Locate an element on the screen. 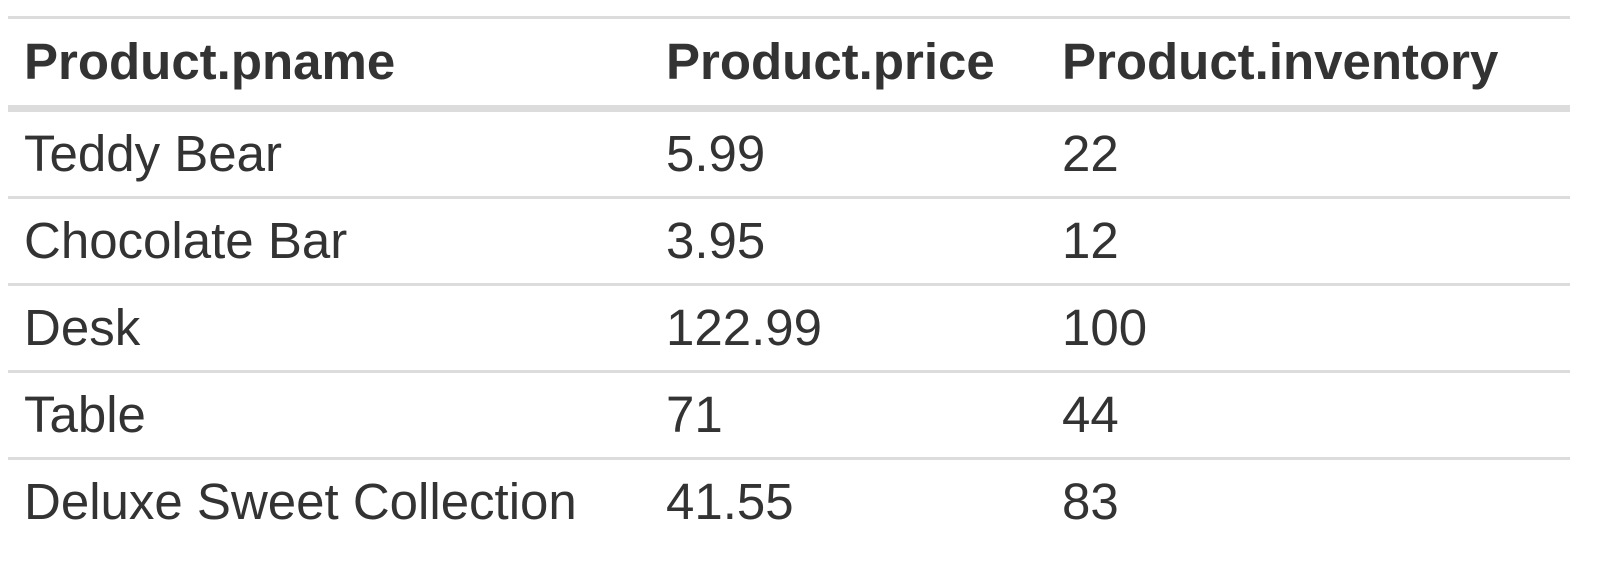  cell-price: 71 is located at coordinates (848, 415).